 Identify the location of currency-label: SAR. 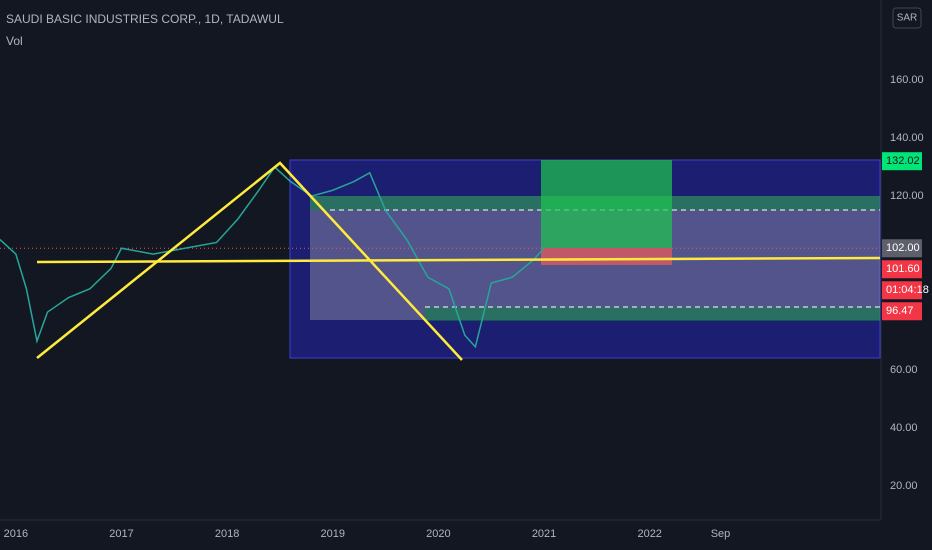
(907, 18).